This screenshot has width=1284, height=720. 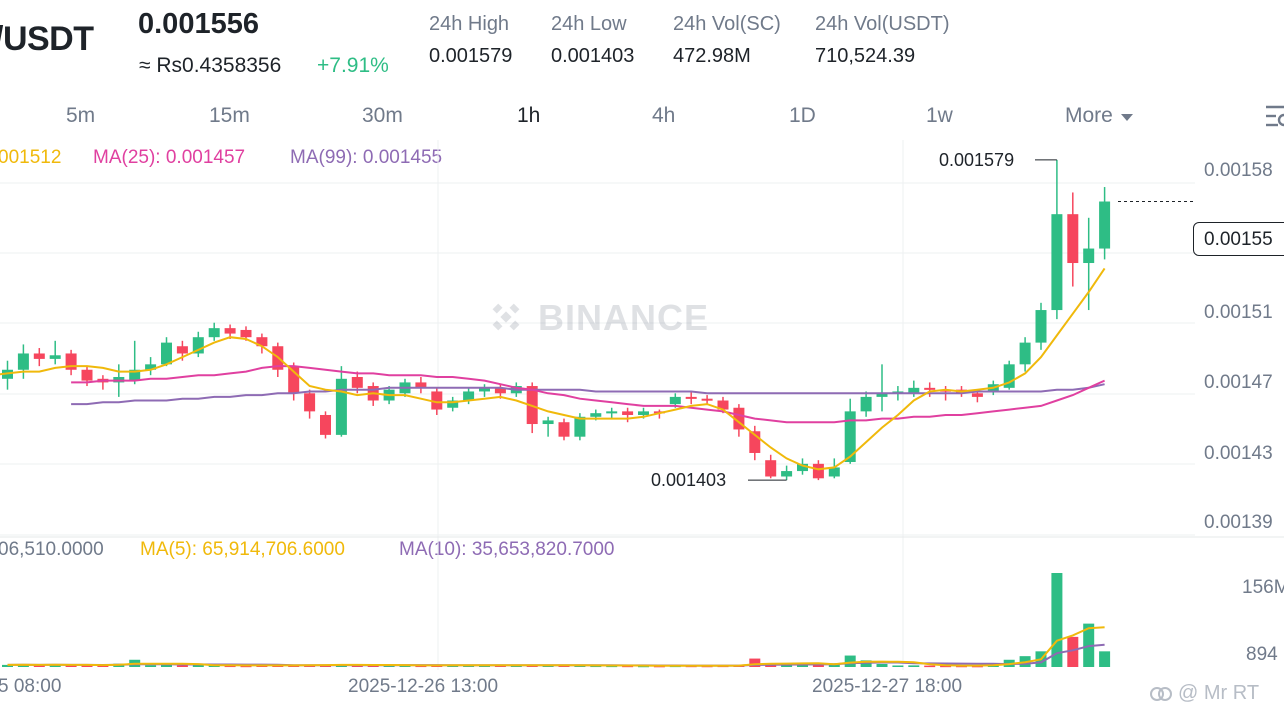 I want to click on stat-24h-high-value: 0.001579, so click(x=471, y=56).